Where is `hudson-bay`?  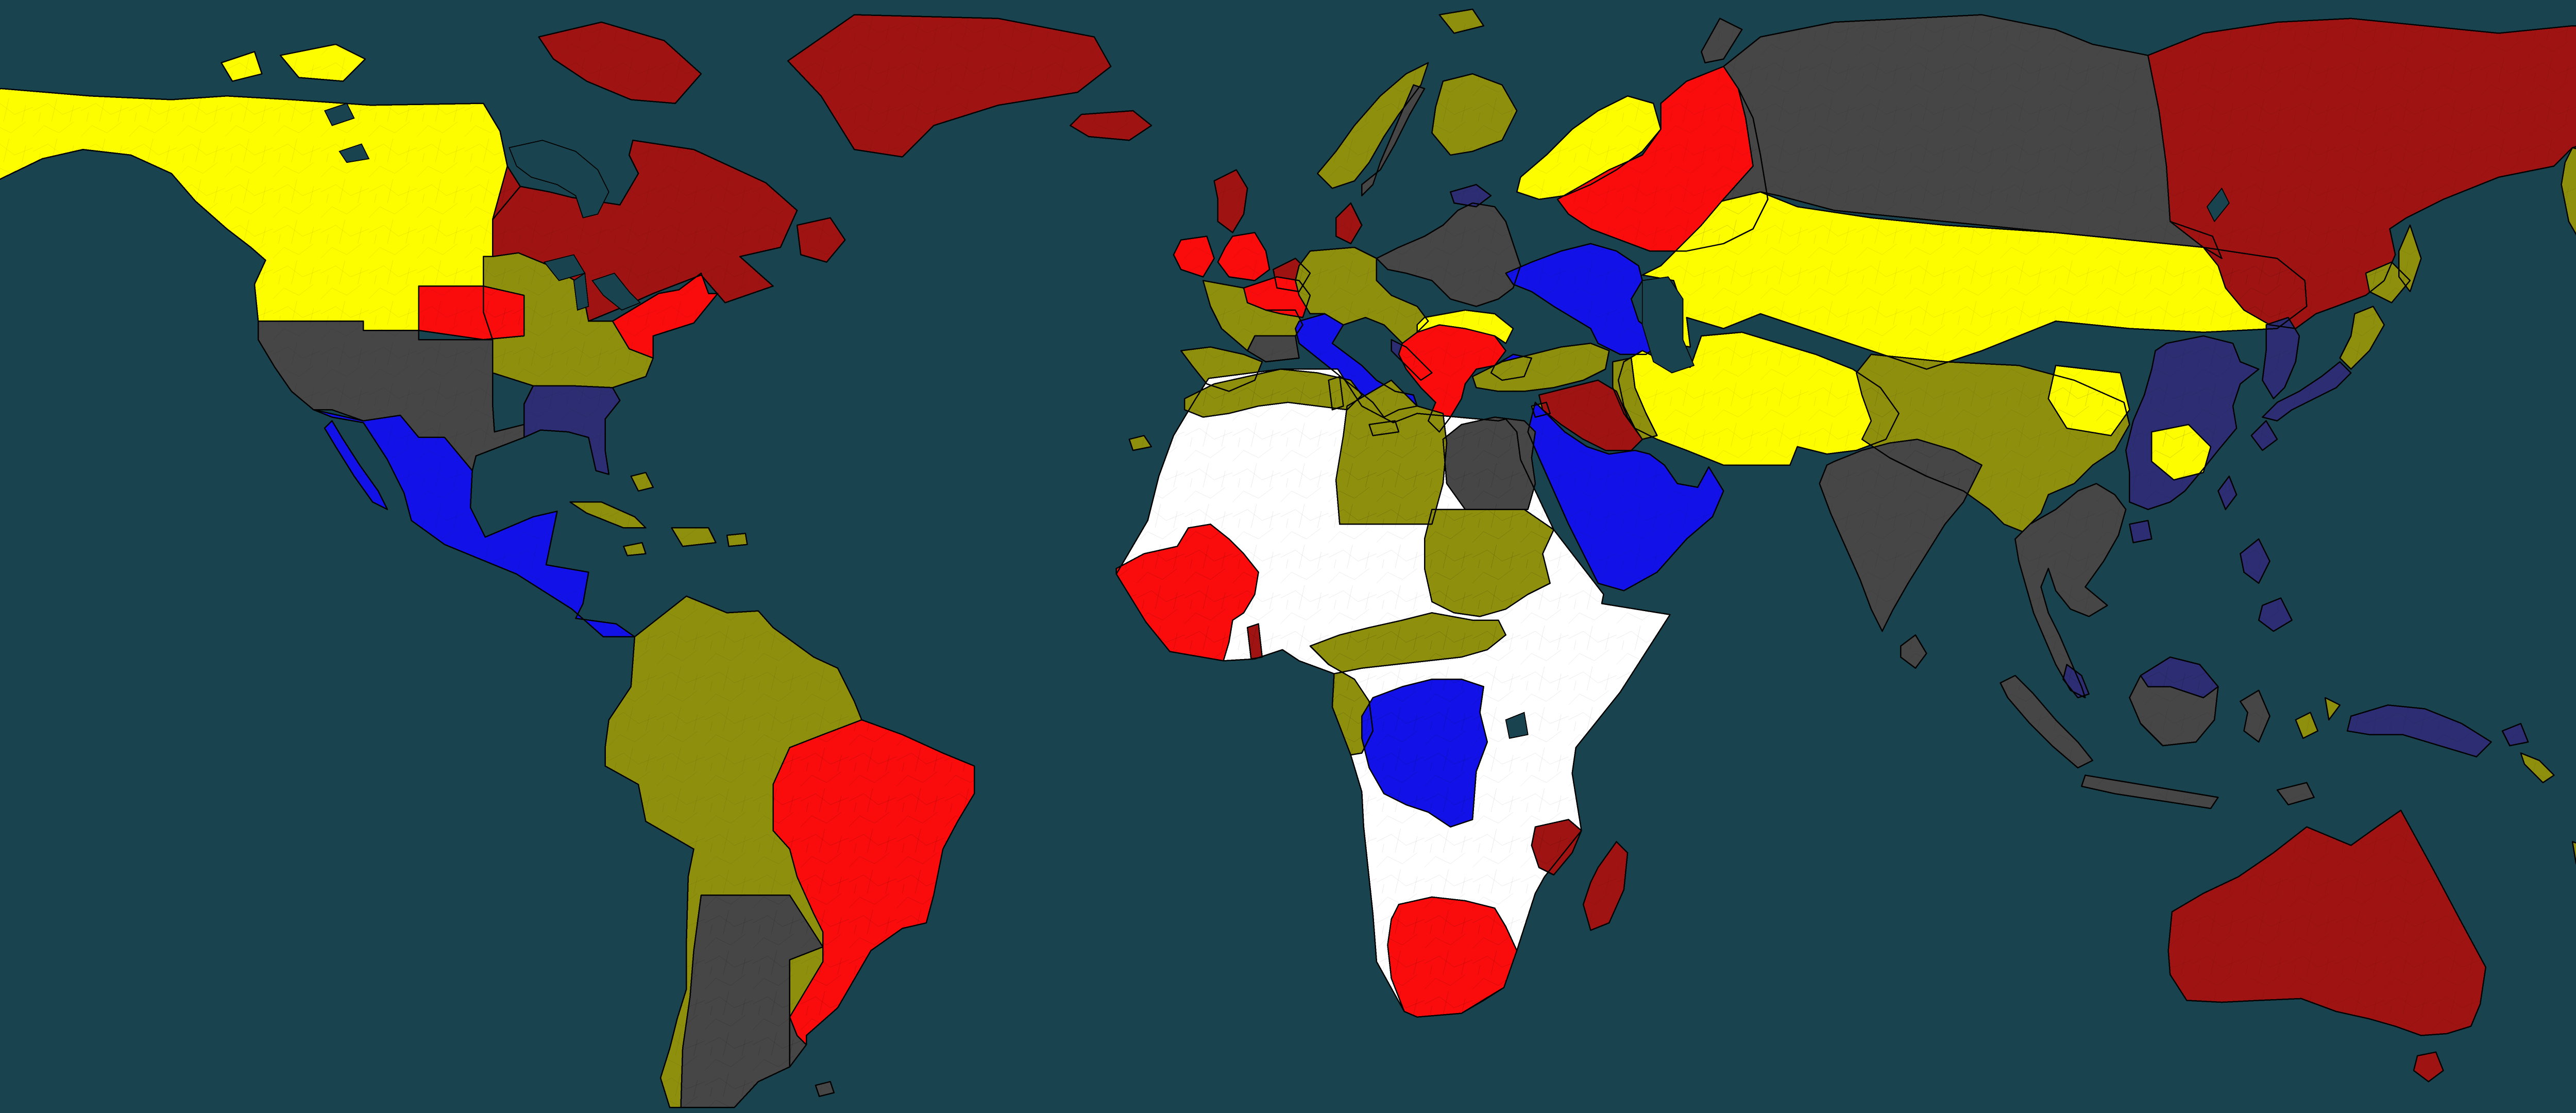 hudson-bay is located at coordinates (559, 179).